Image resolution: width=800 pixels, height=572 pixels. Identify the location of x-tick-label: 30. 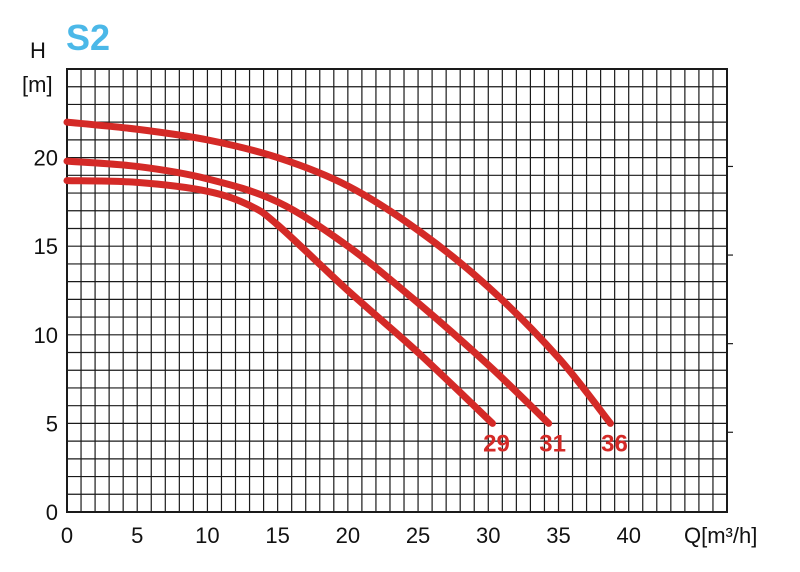
(488, 535).